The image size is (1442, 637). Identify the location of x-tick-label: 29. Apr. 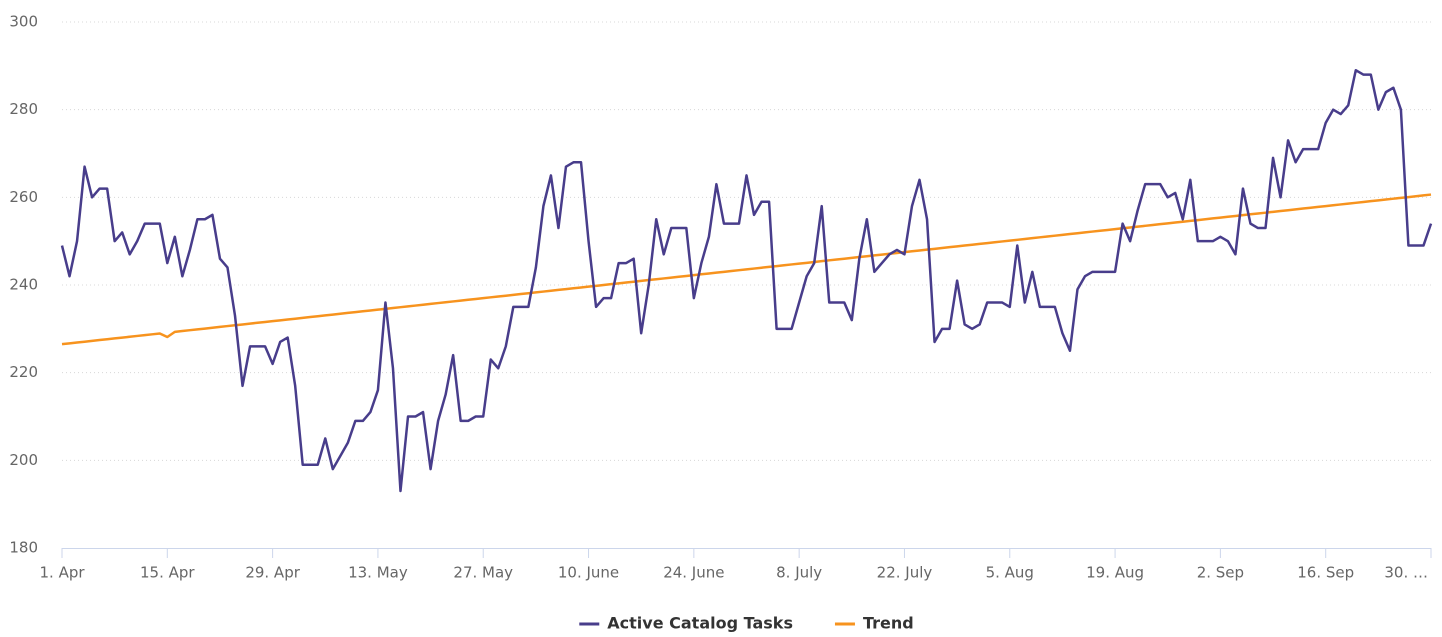
(272, 573).